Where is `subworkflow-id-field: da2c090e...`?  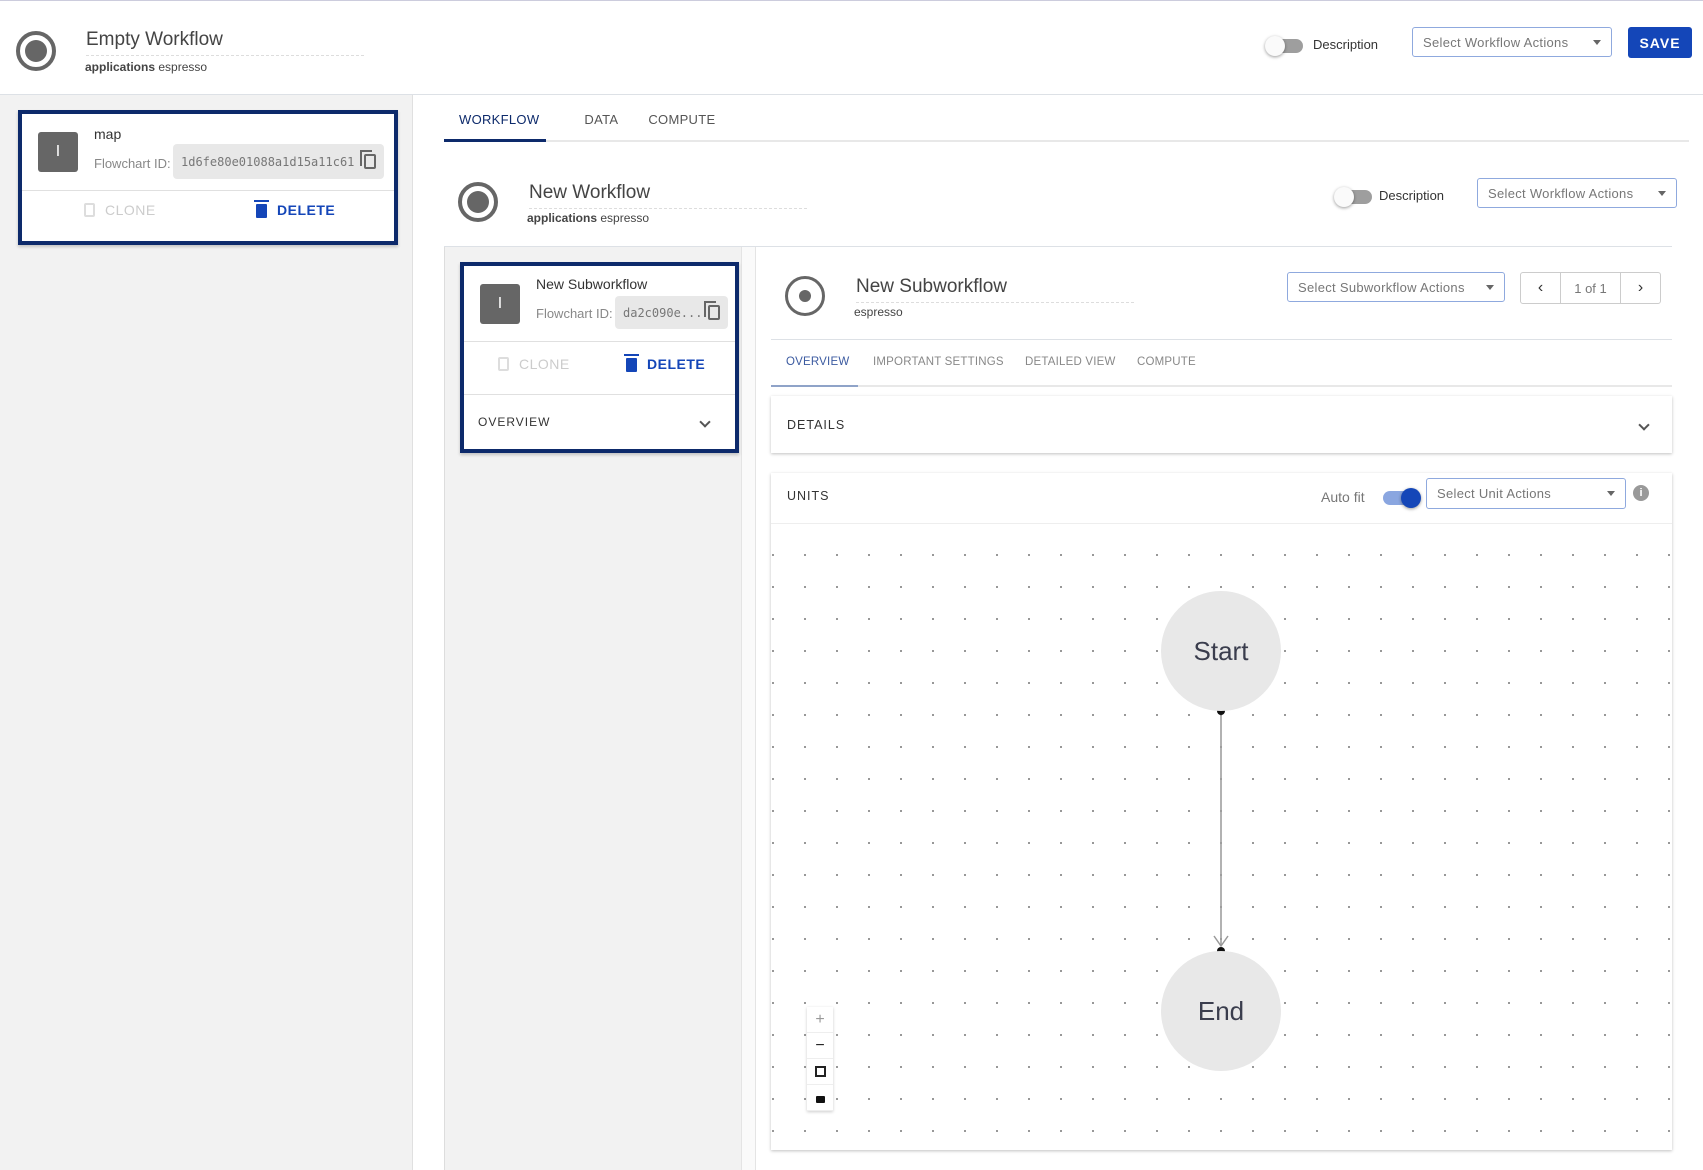
subworkflow-id-field: da2c090e... is located at coordinates (671, 312).